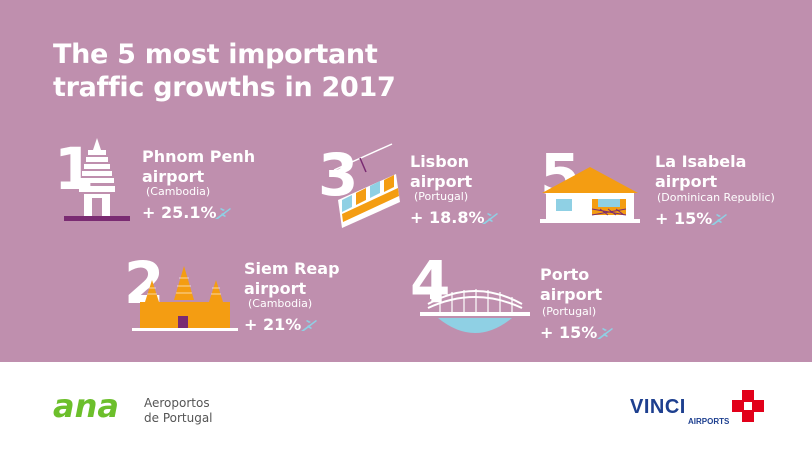  What do you see at coordinates (224, 87) in the screenshot?
I see `title-line-2: traffic growths in 2017` at bounding box center [224, 87].